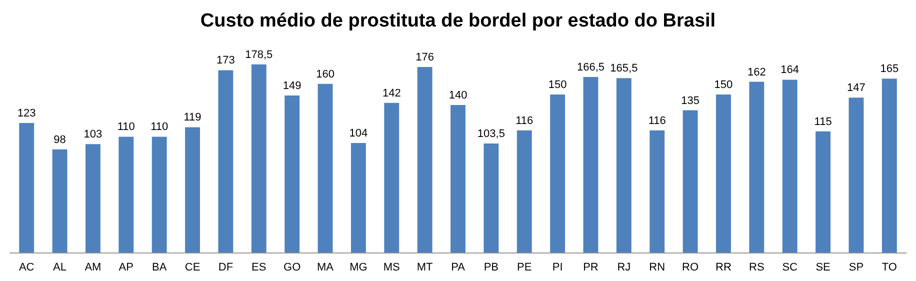 This screenshot has height=281, width=916. What do you see at coordinates (823, 122) in the screenshot?
I see `data-label: 115` at bounding box center [823, 122].